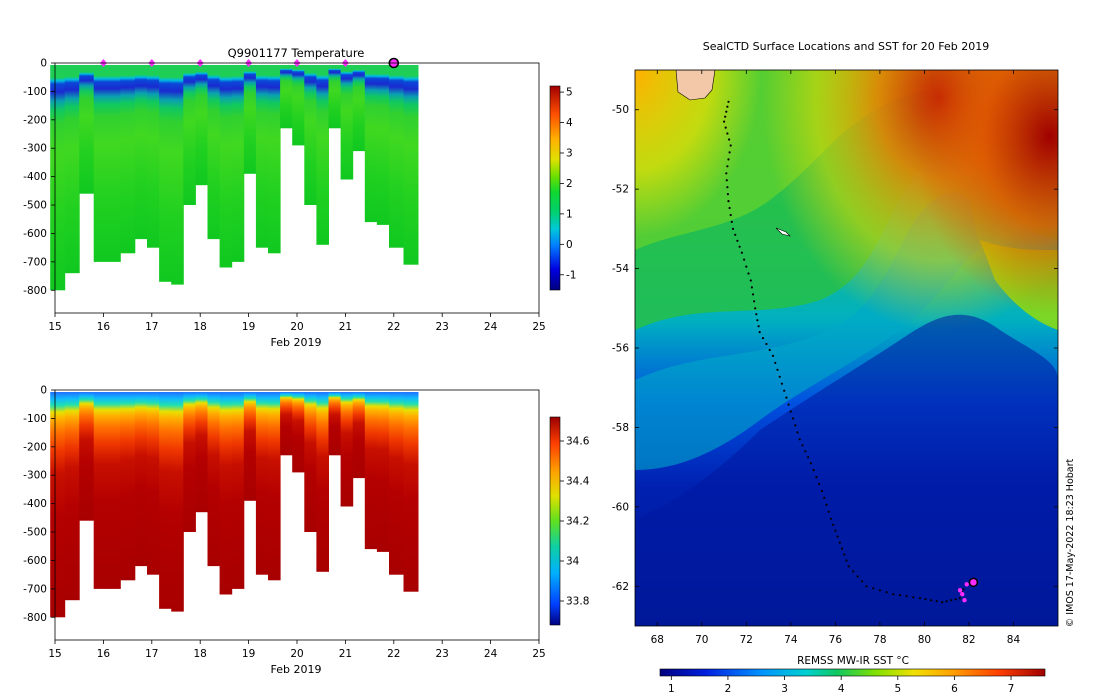 The height and width of the screenshot is (696, 1100). Describe the element at coordinates (620, 428) in the screenshot. I see `map-y-tick-label: -58` at that location.